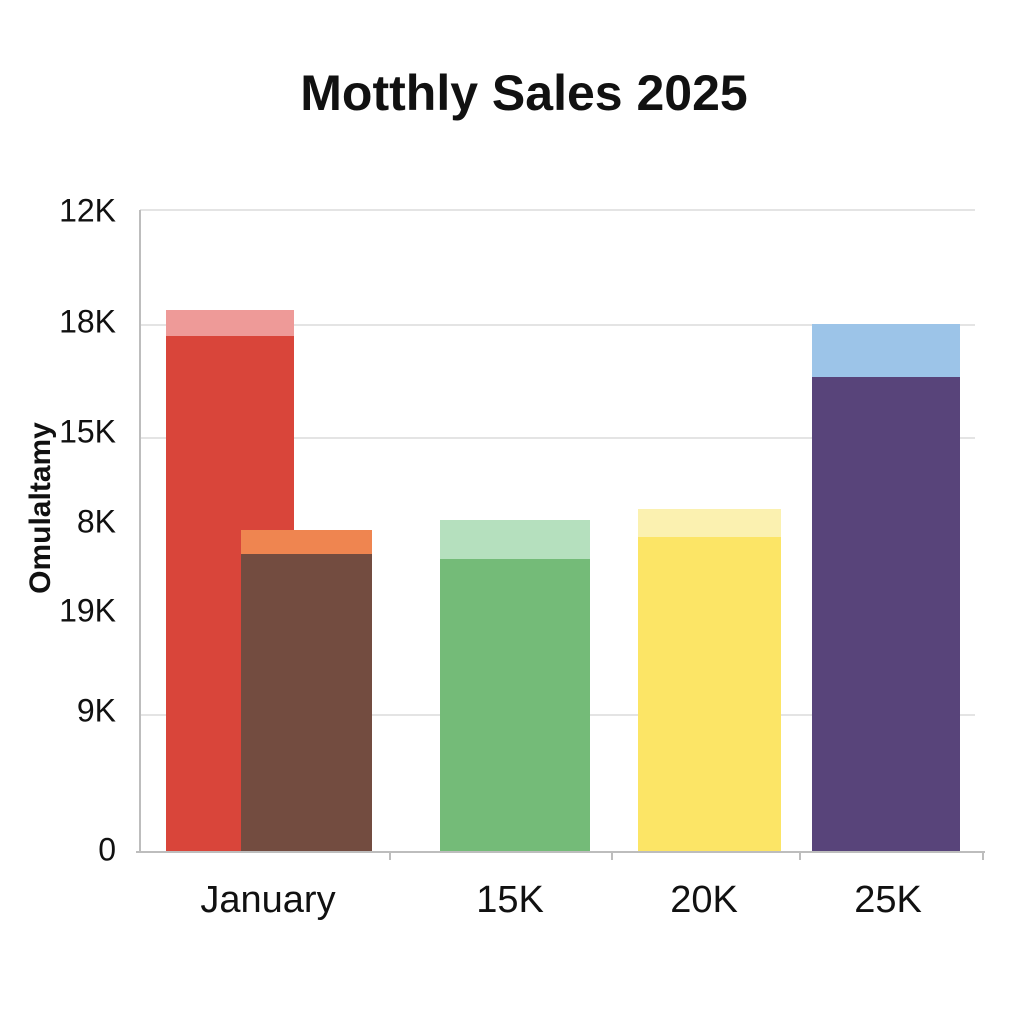 The height and width of the screenshot is (1024, 1024). Describe the element at coordinates (40, 508) in the screenshot. I see `y-axis-title: Omulaltamy` at that location.